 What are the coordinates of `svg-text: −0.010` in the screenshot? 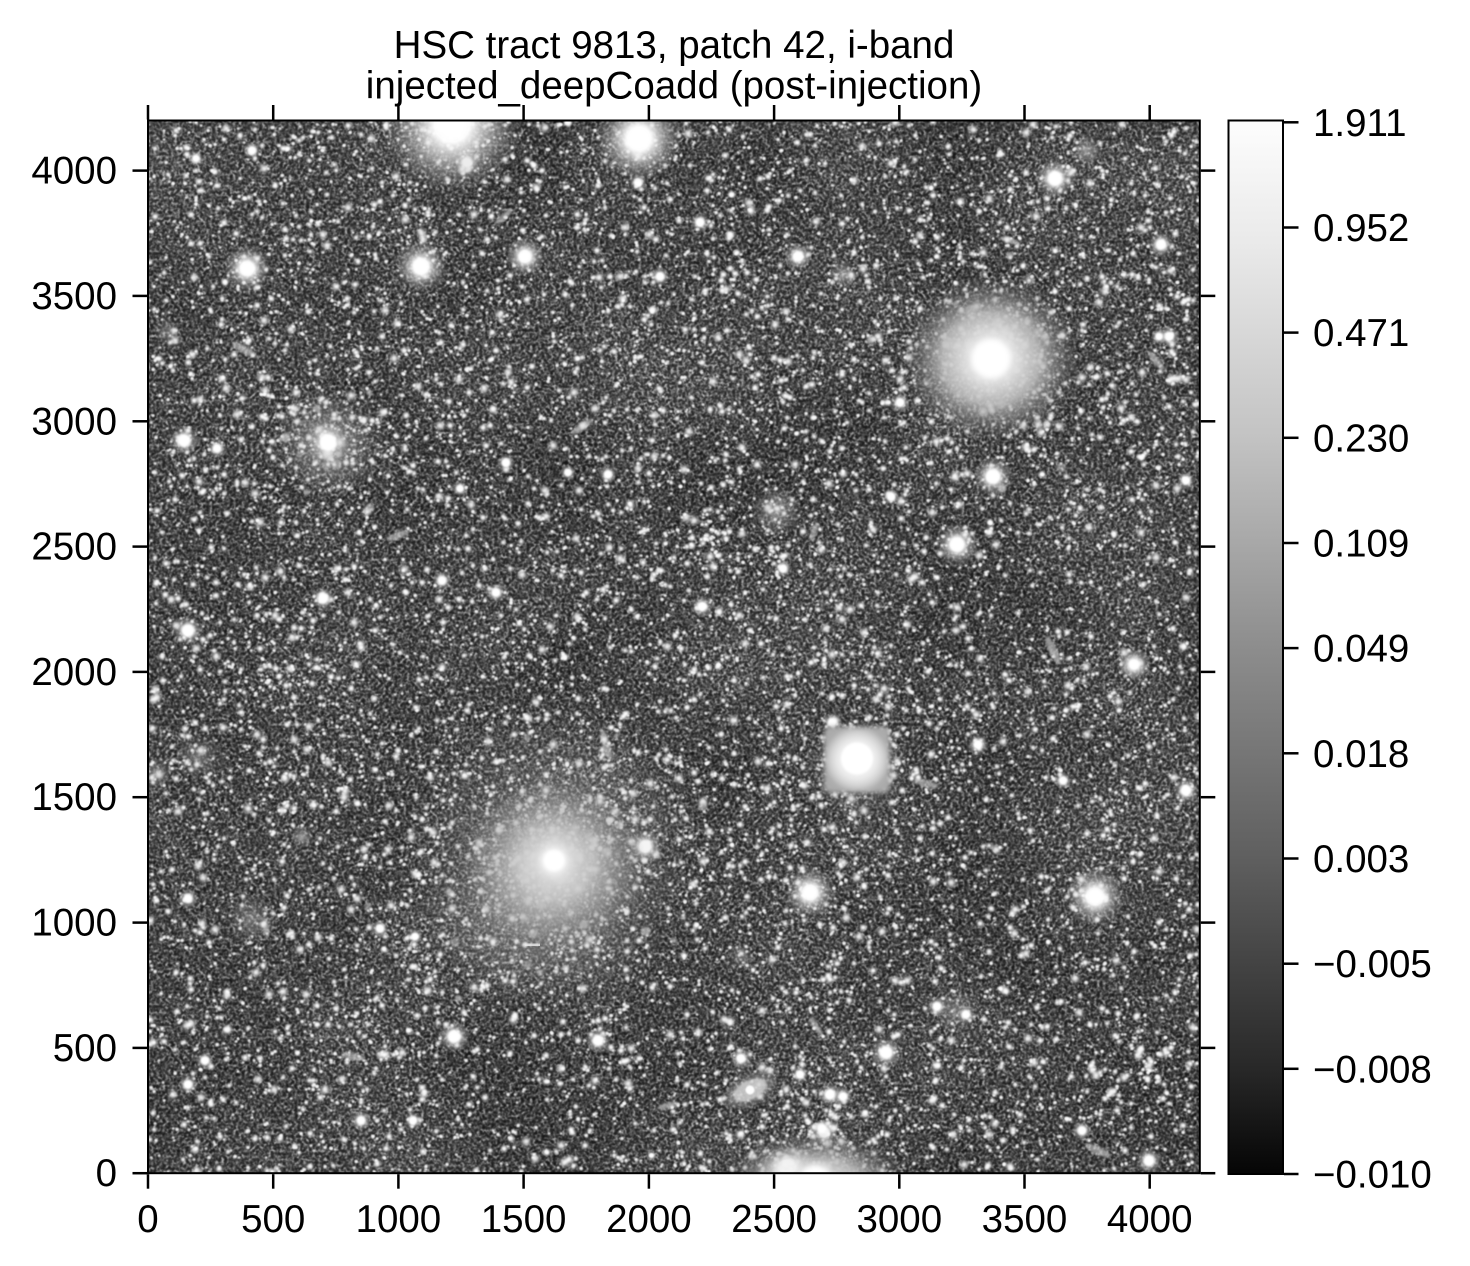 It's located at (1372, 1175).